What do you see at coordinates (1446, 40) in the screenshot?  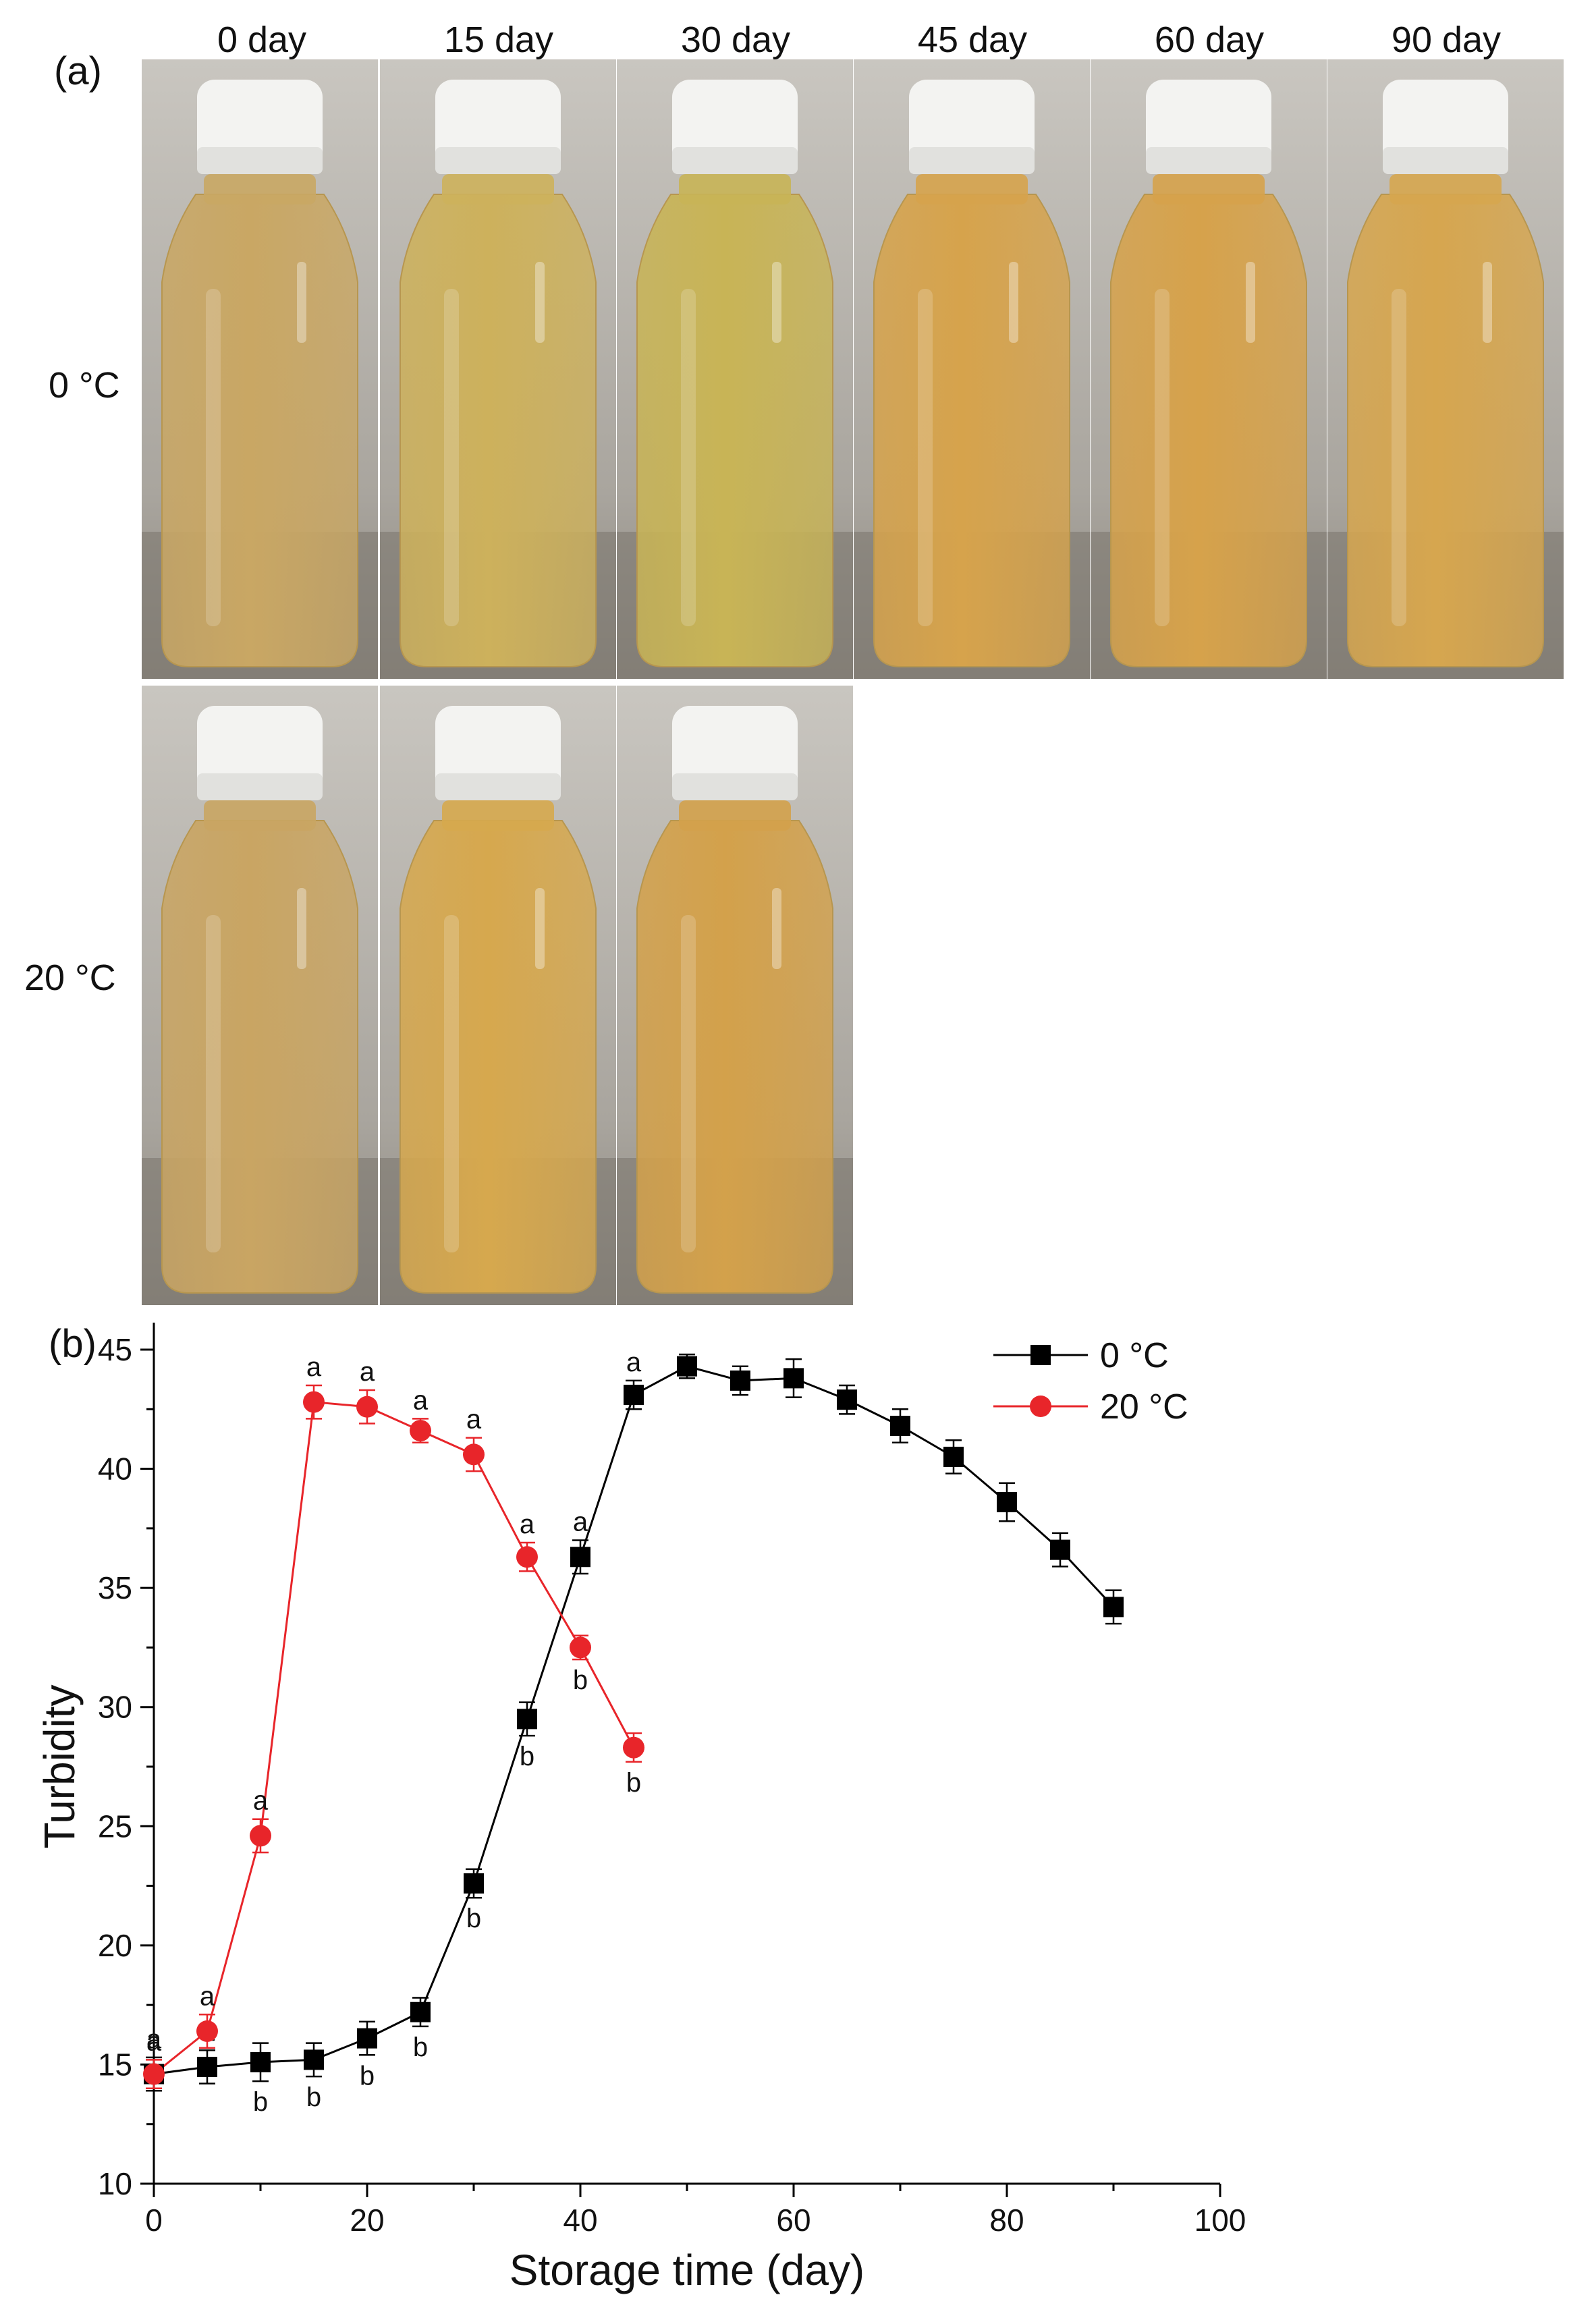 I see `column-header-5: 90 day` at bounding box center [1446, 40].